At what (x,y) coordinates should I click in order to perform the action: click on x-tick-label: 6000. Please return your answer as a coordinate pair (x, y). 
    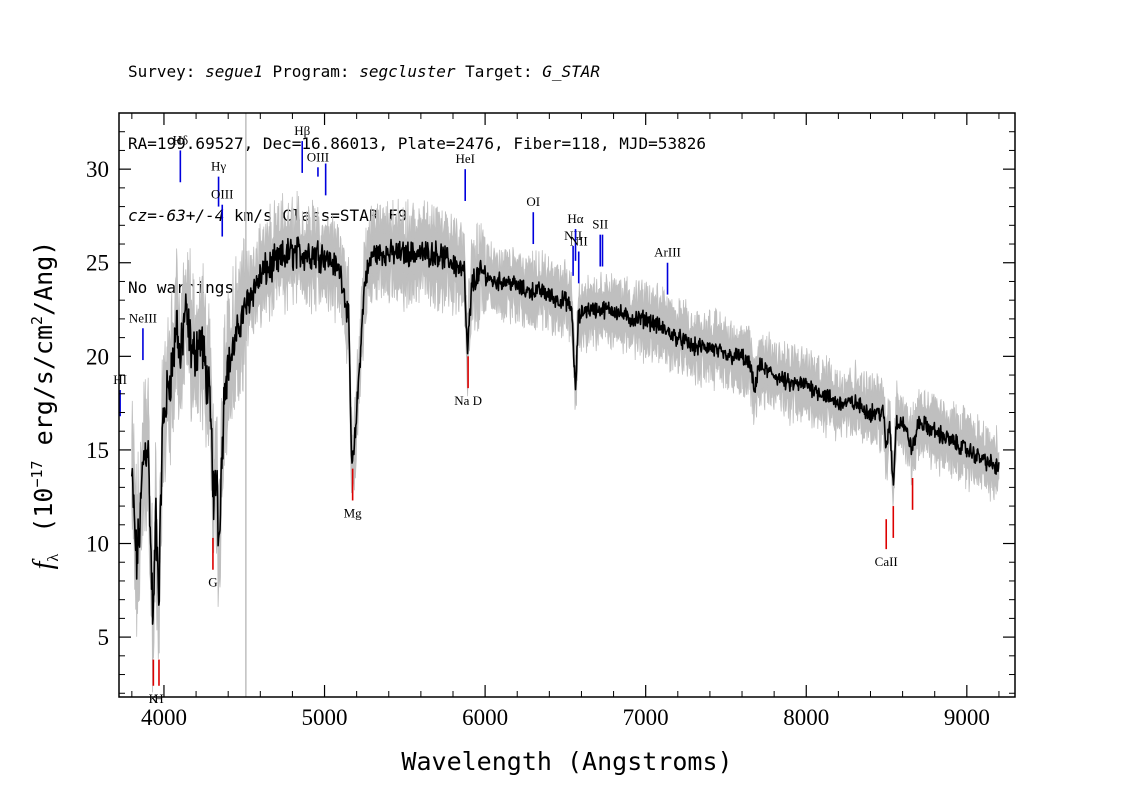
    Looking at the image, I should click on (485, 717).